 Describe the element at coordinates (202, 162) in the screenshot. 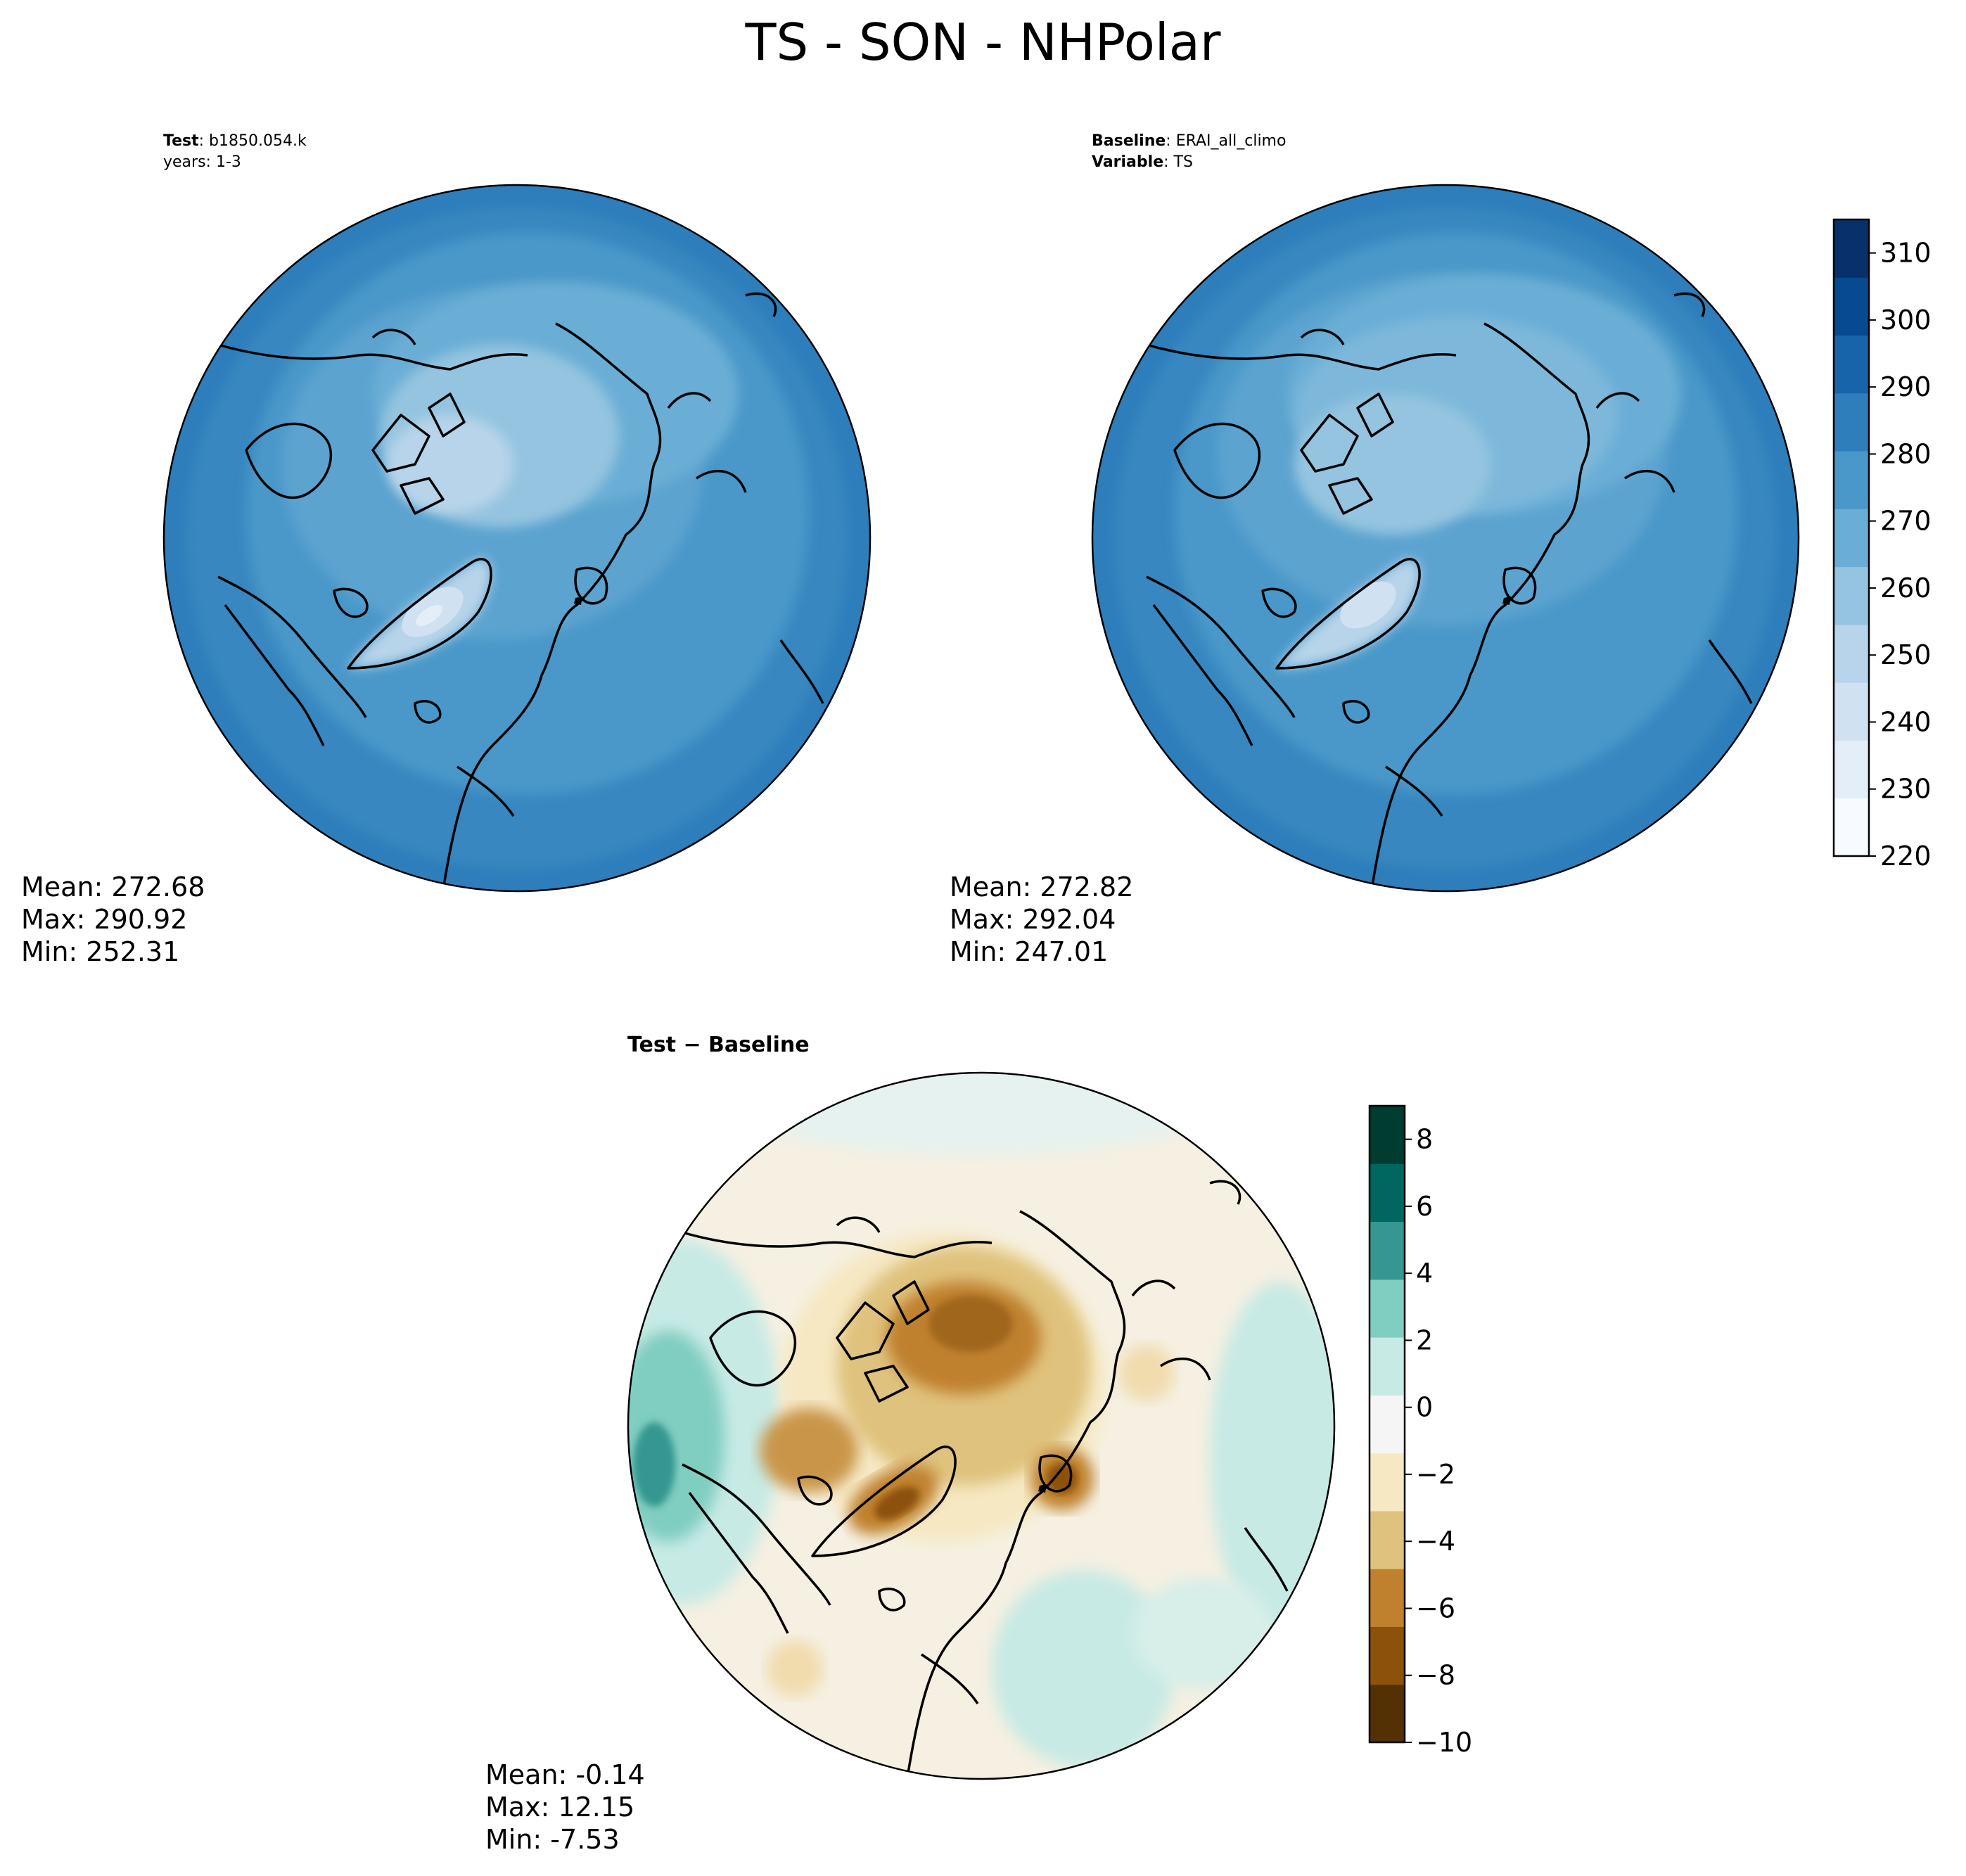

I see `test-years: years: 1-3` at that location.